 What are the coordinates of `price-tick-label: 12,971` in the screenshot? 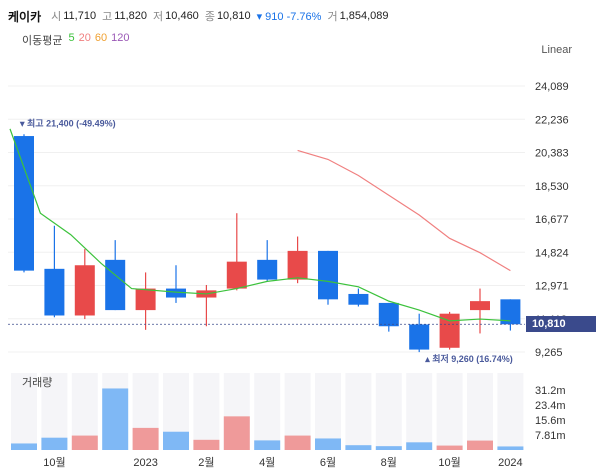 It's located at (552, 287).